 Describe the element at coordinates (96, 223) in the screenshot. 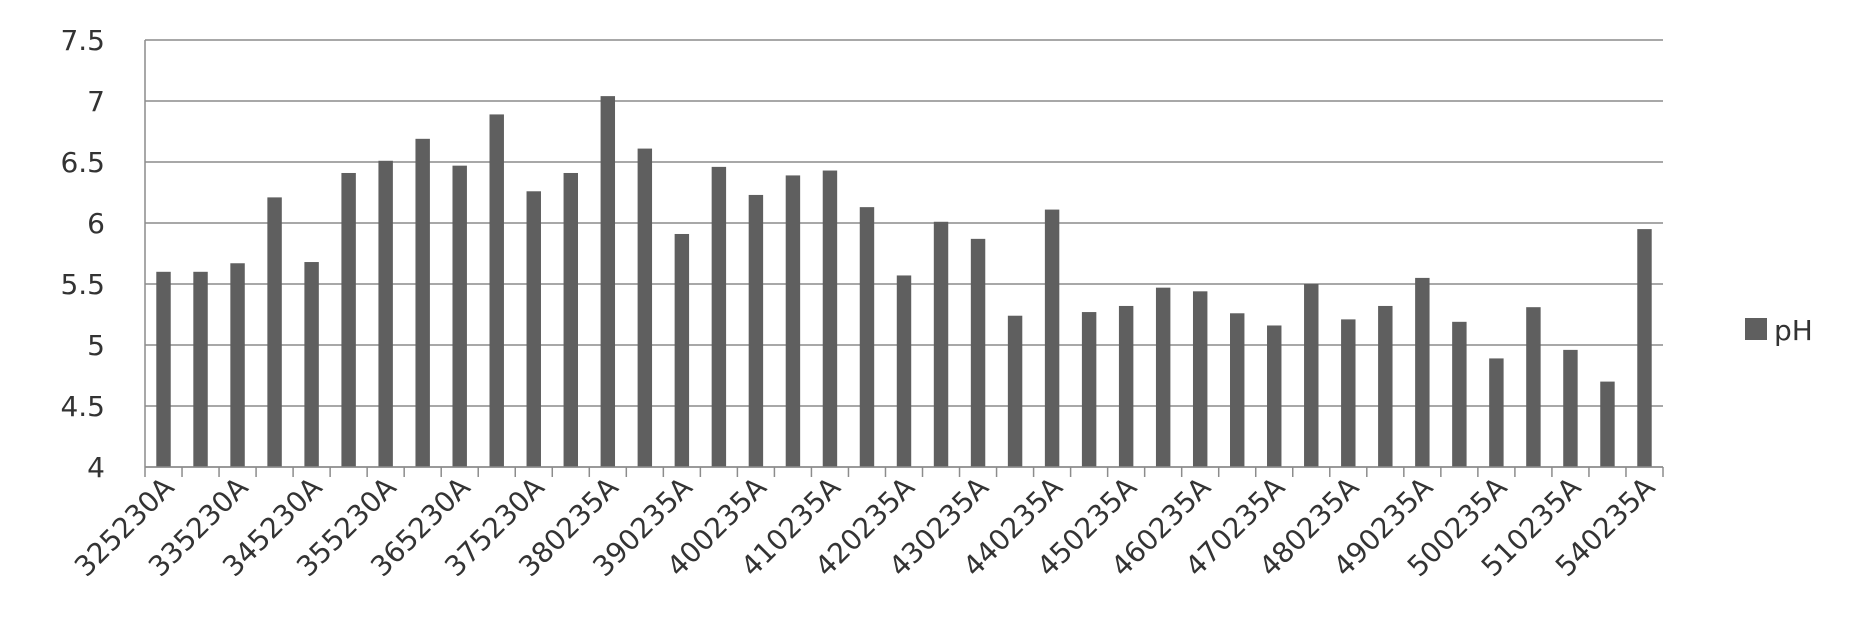

I see `y-tick-label: 6` at that location.